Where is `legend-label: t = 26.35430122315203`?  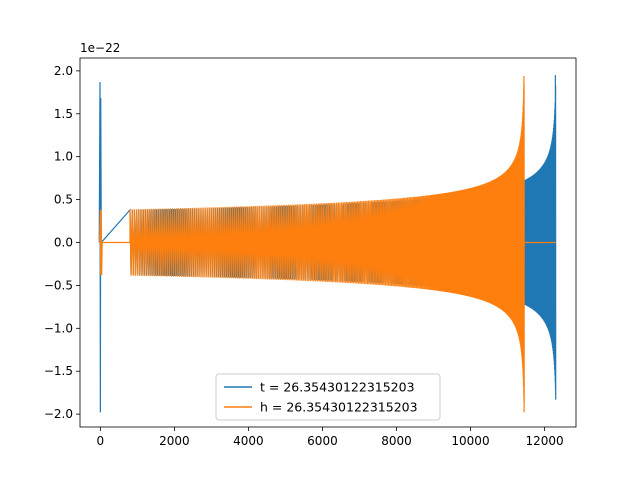 legend-label: t = 26.35430122315203 is located at coordinates (337, 387).